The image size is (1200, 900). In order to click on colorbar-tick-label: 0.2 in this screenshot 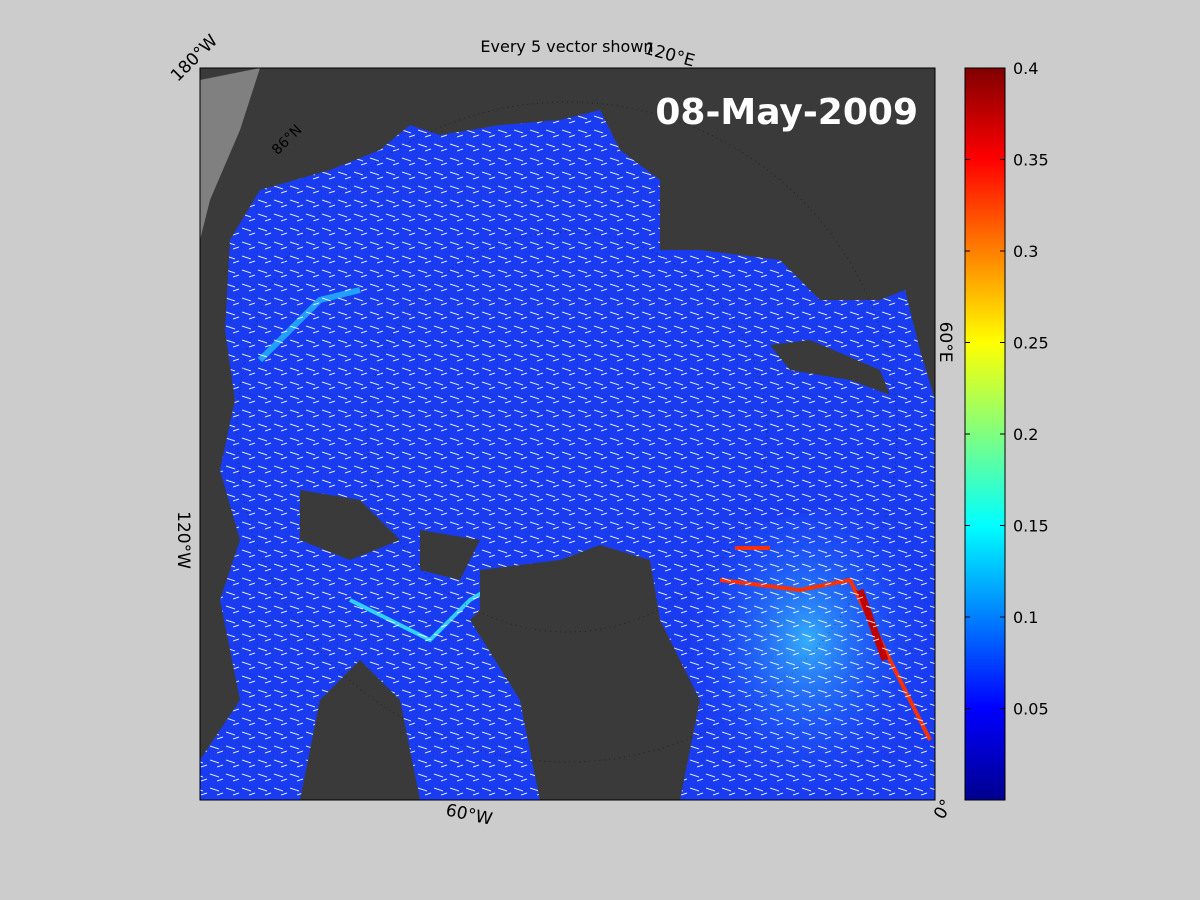, I will do `click(1025, 434)`.